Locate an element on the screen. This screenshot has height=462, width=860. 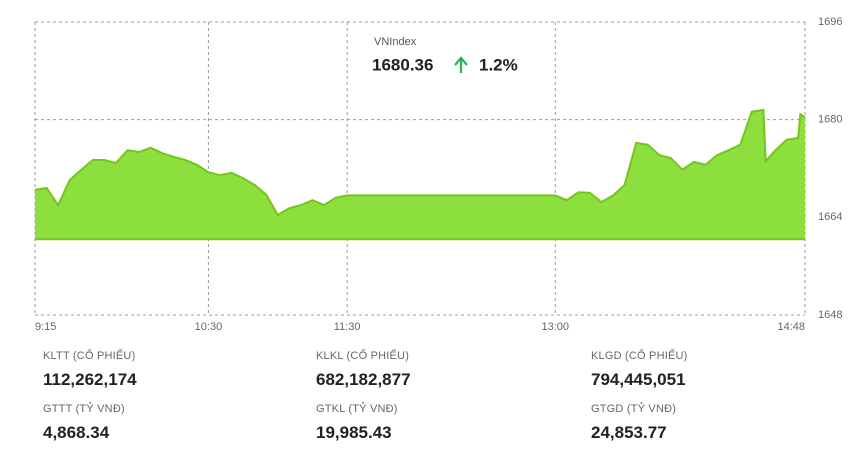
stat-label: GTKL (TỶ VNĐ) is located at coordinates (357, 409).